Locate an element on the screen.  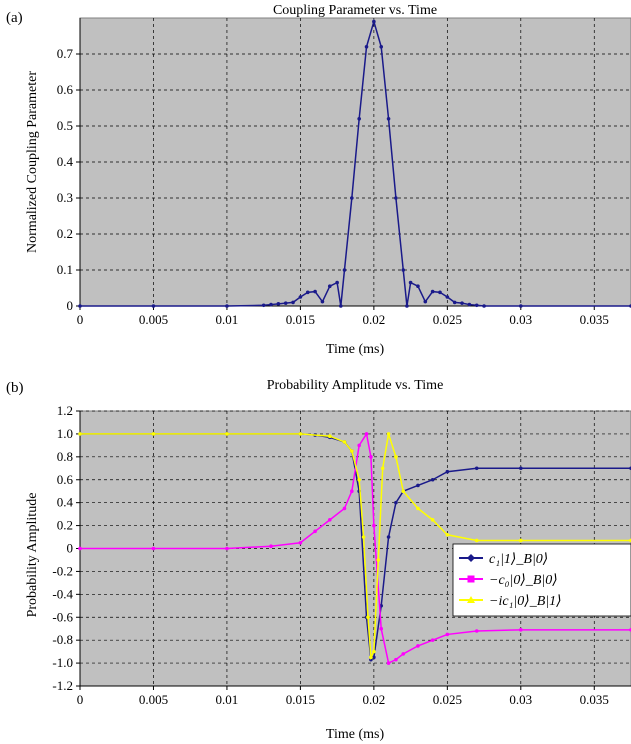
chart-b-x-tick-label: 0.025 is located at coordinates (447, 699).